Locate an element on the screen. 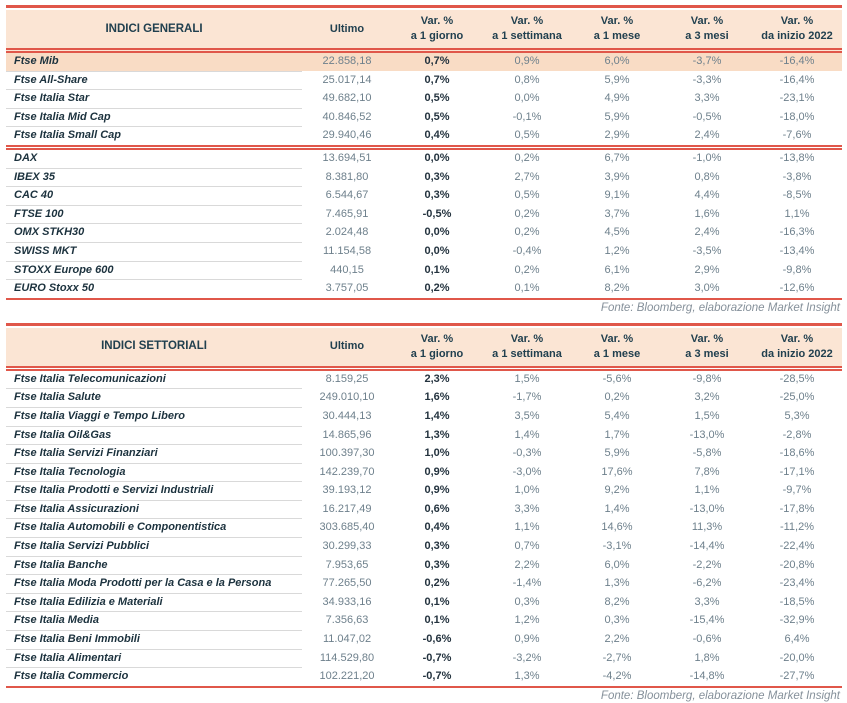  var-1m: 2,9% is located at coordinates (617, 138).